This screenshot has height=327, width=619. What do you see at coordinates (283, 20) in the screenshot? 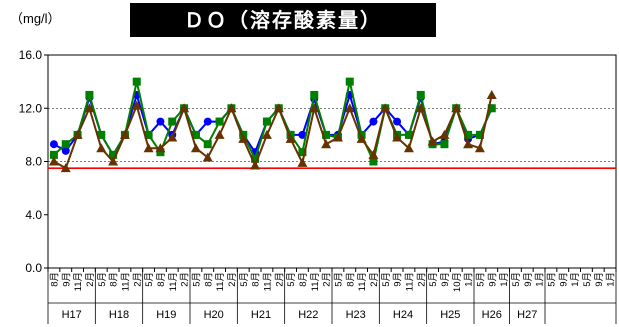
I see `chart-title: ＤＯ（溶存酸素量）` at bounding box center [283, 20].